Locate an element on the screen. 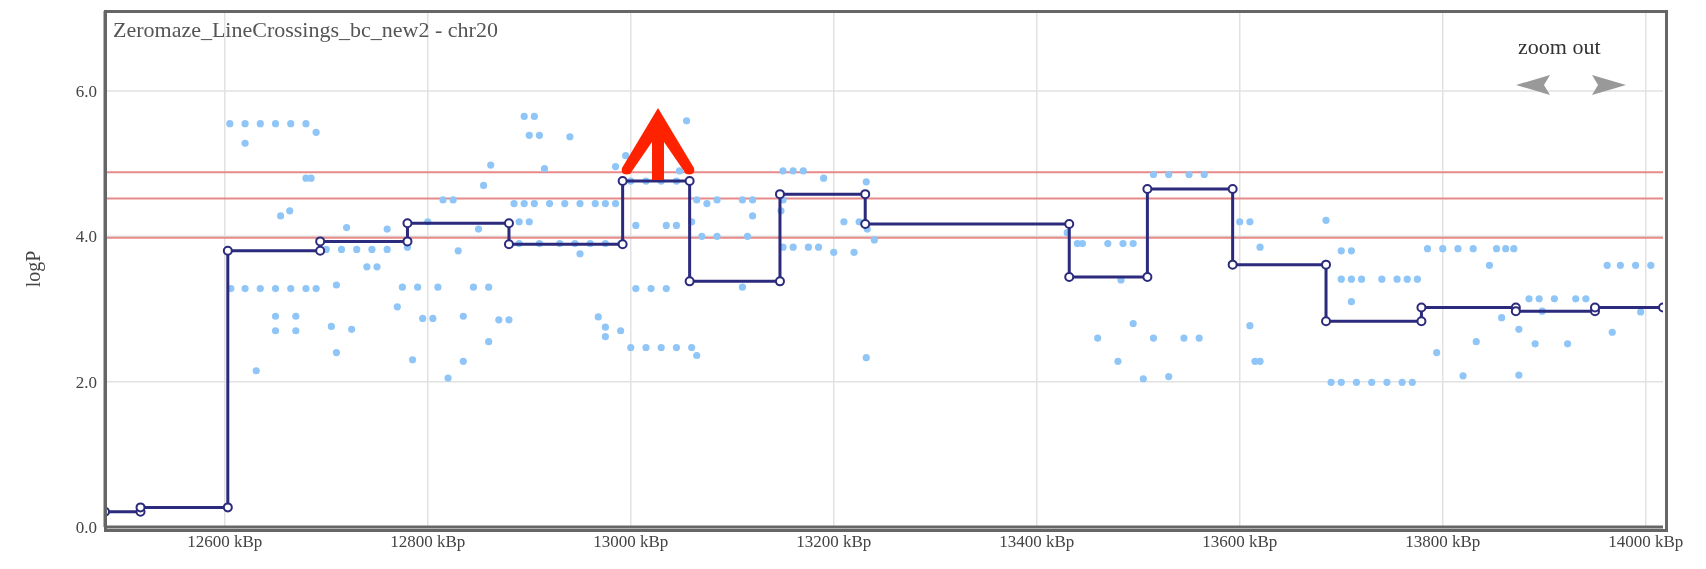 The width and height of the screenshot is (1706, 569). y-tick-label: 4.0 is located at coordinates (86, 237).